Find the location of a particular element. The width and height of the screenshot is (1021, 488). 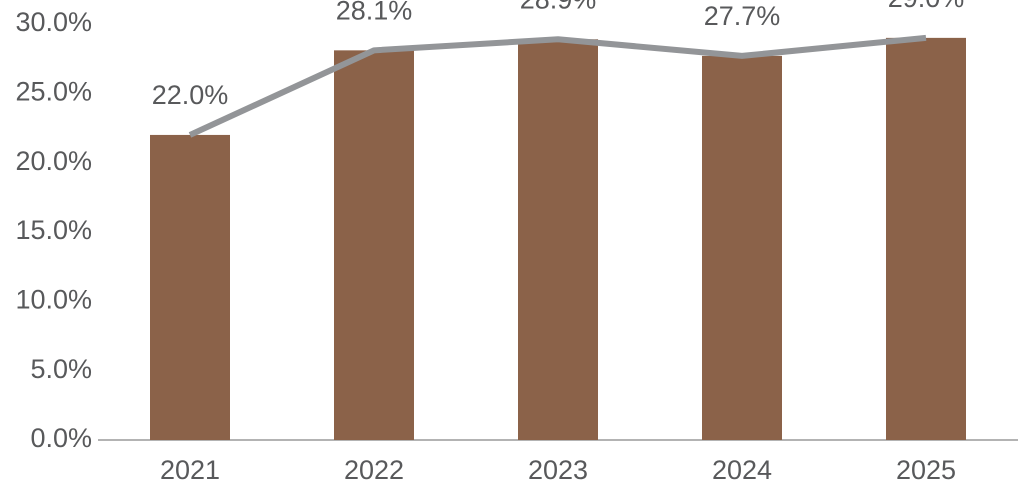

y-tick-label: 10.0% is located at coordinates (53, 299).